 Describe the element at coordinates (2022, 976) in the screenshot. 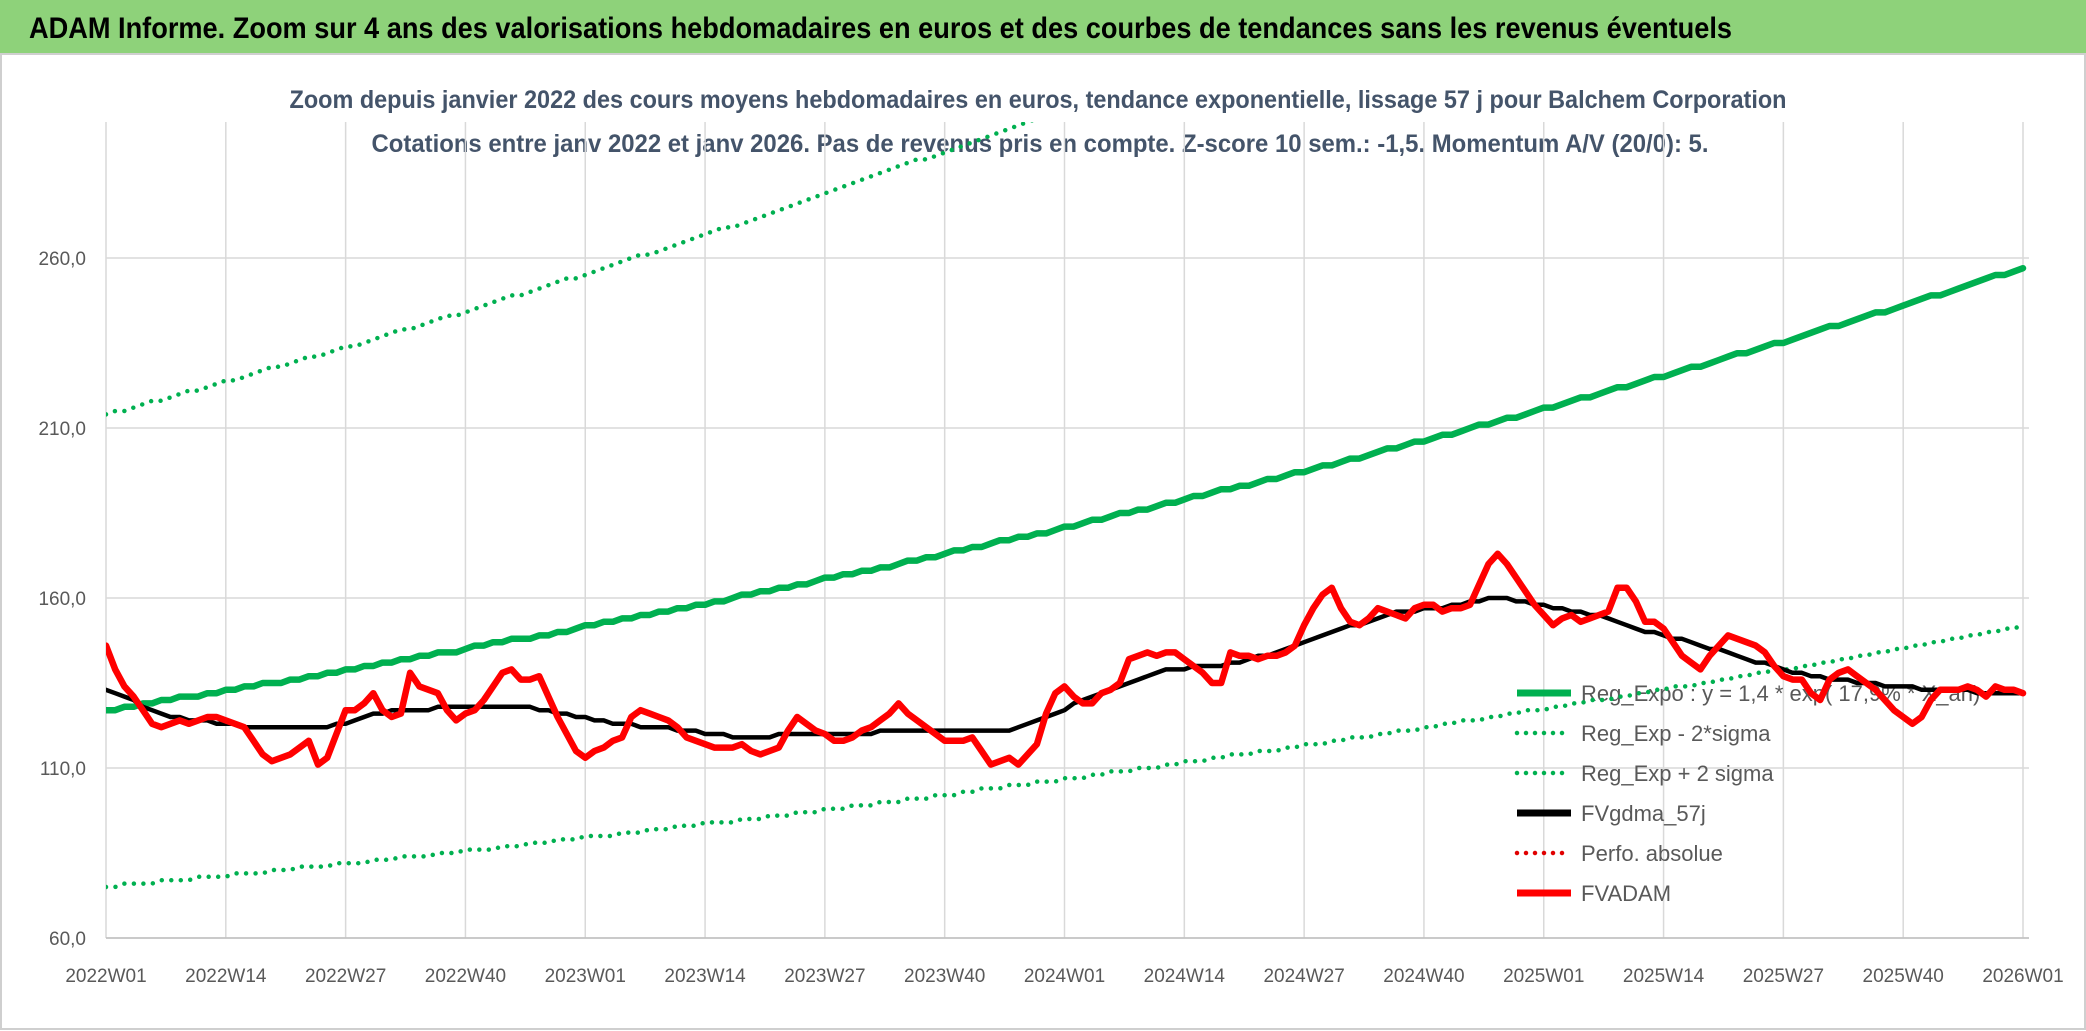

I see `x-tick-label: 2026W01` at that location.